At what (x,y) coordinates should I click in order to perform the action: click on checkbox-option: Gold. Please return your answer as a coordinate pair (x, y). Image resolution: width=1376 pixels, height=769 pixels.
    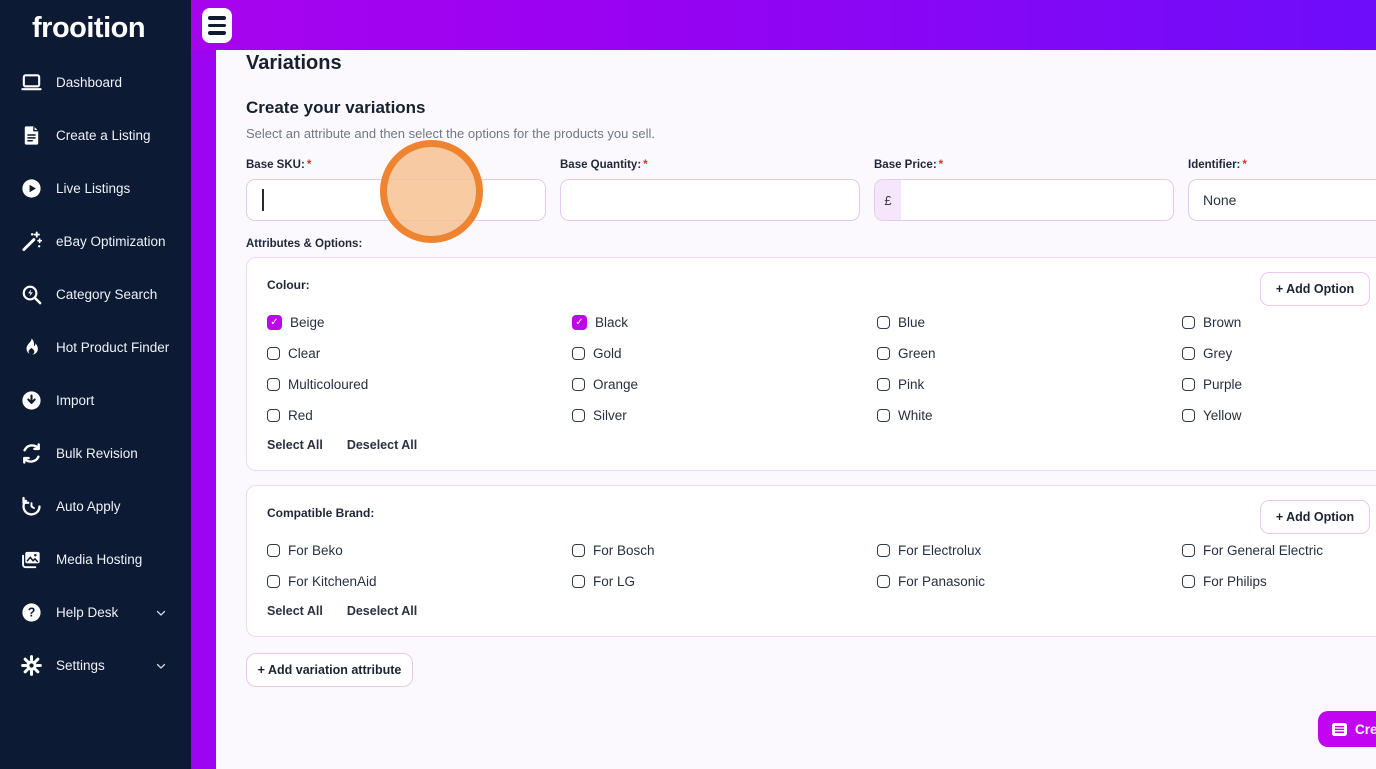
    Looking at the image, I should click on (597, 353).